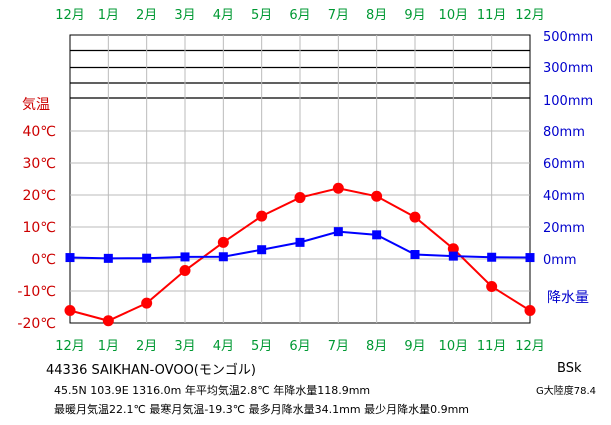 This screenshot has width=611, height=425. I want to click on month-label-bottom: 5月, so click(261, 346).